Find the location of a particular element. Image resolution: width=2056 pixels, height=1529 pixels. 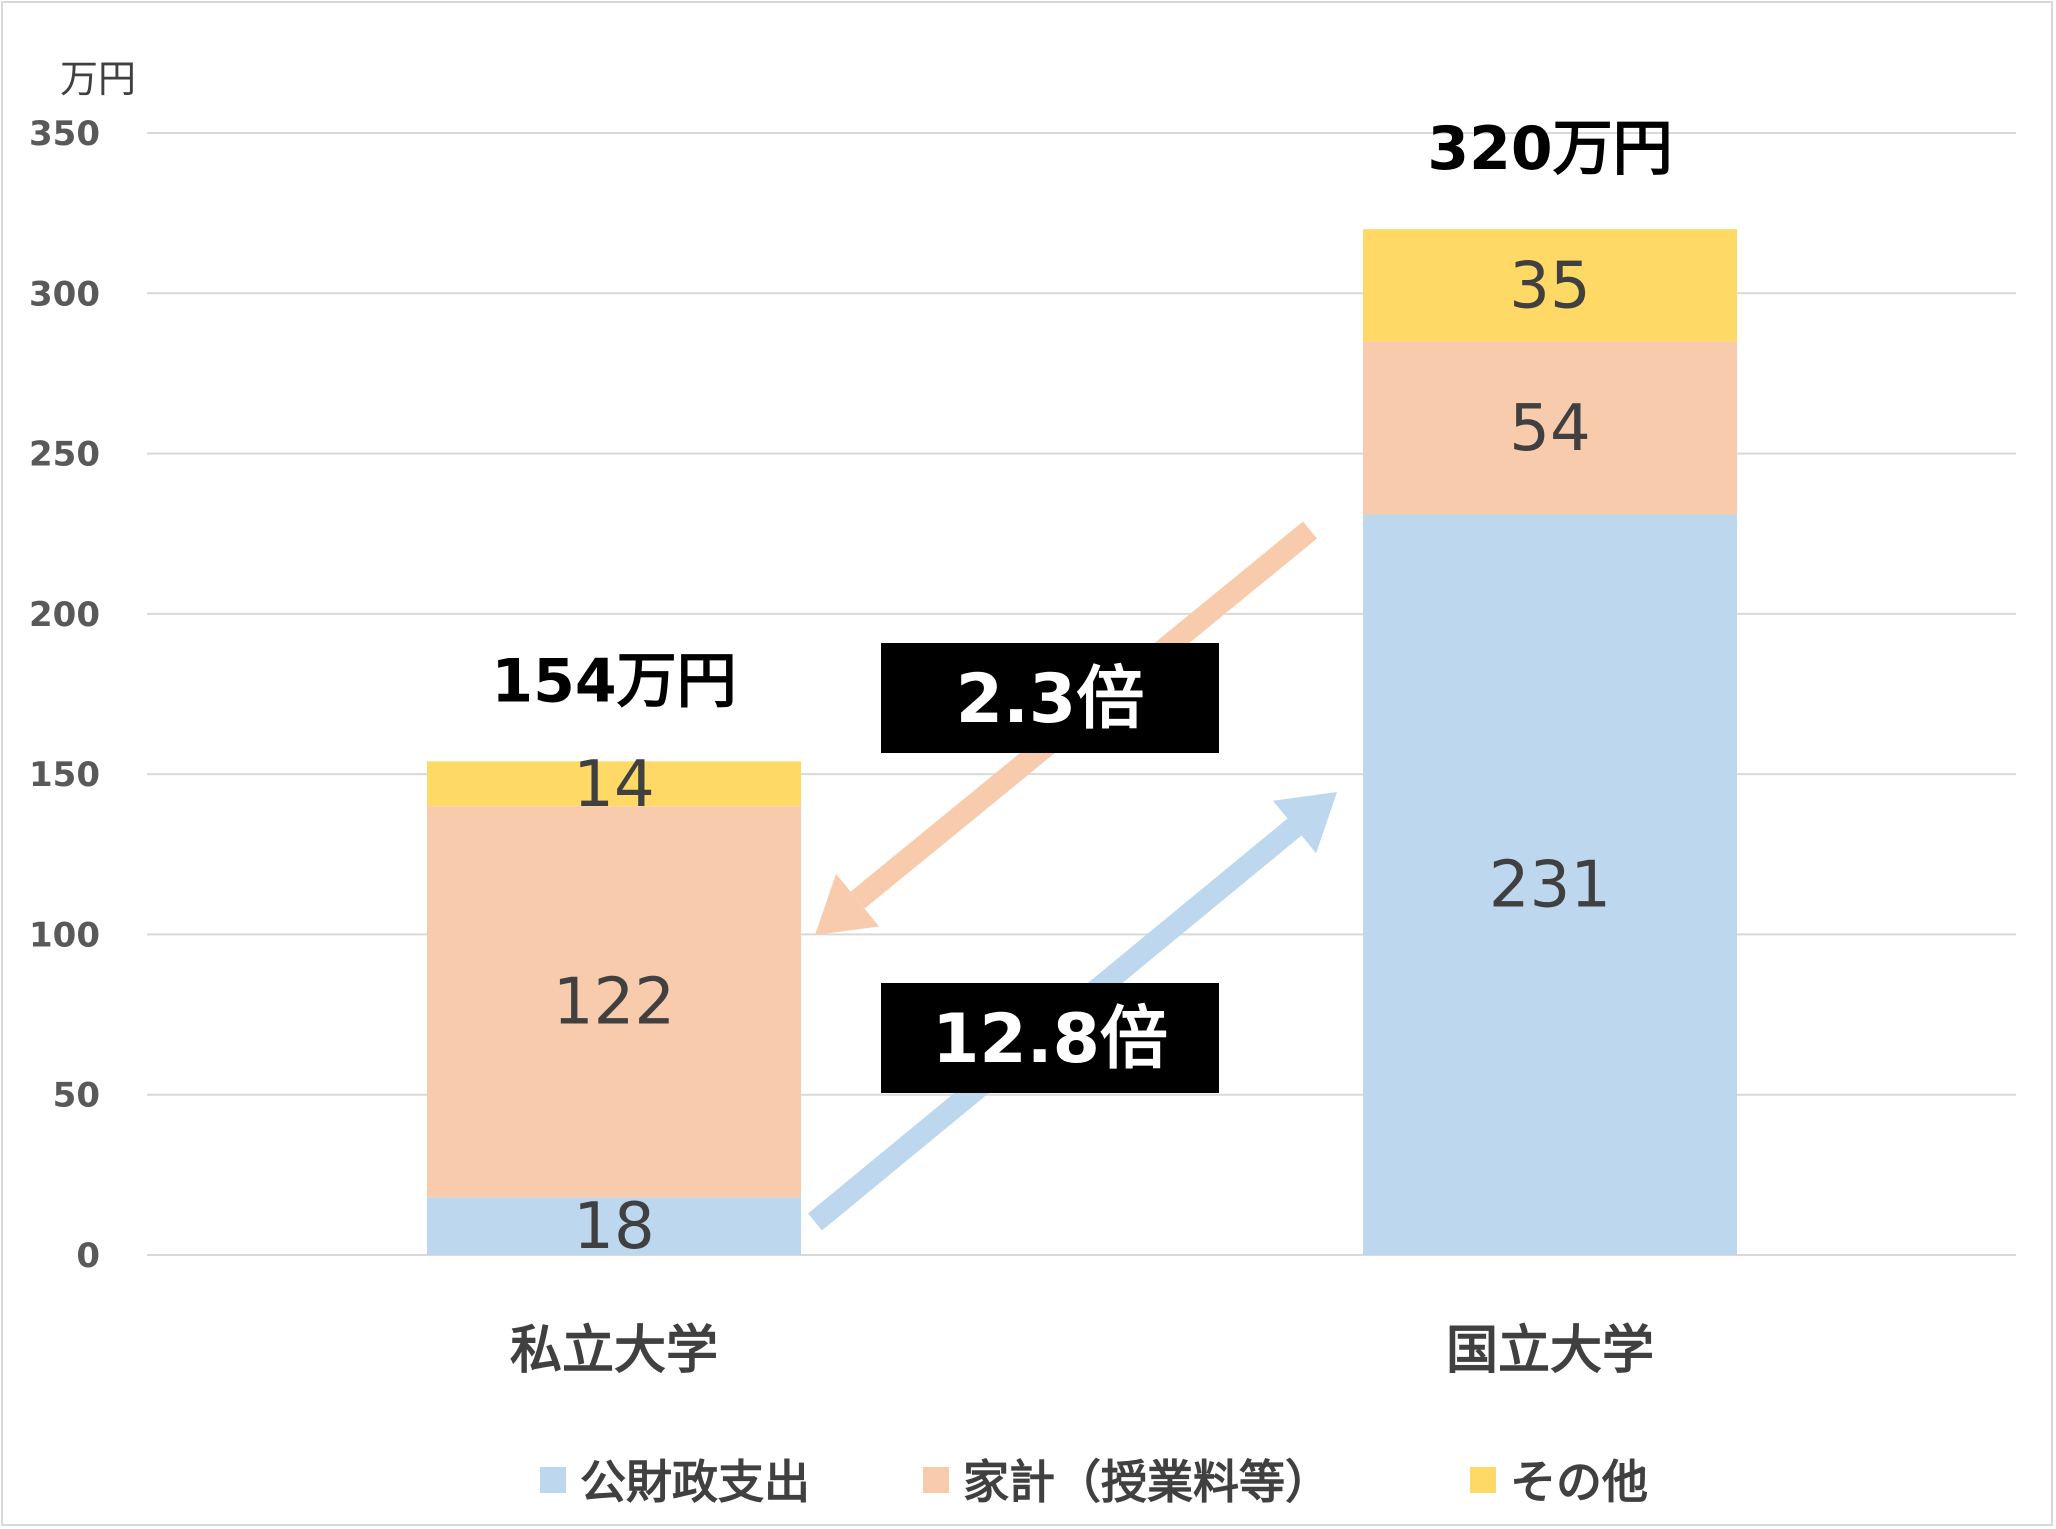

annotation-text: 2.3倍 is located at coordinates (1050, 699).